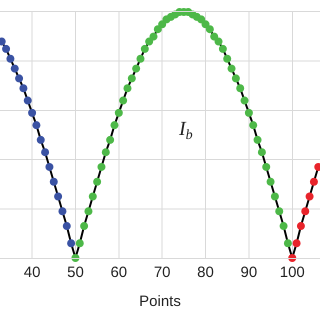 The width and height of the screenshot is (320, 320). Describe the element at coordinates (119, 272) in the screenshot. I see `x-tick-label: 60` at that location.